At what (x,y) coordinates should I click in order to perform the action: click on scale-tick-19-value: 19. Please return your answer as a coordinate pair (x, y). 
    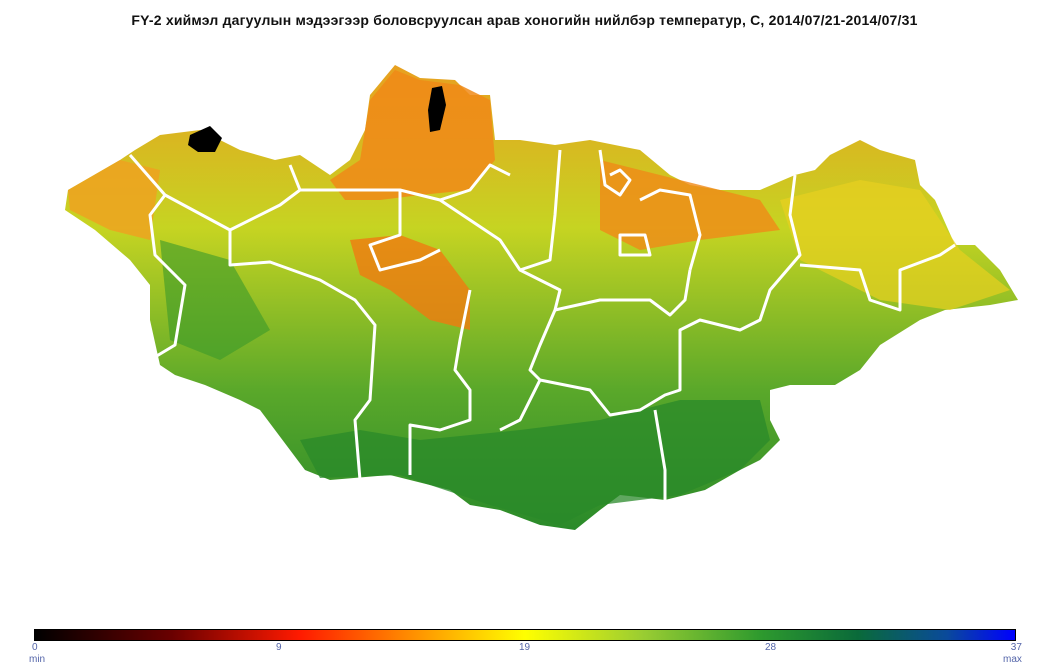
    Looking at the image, I should click on (525, 647).